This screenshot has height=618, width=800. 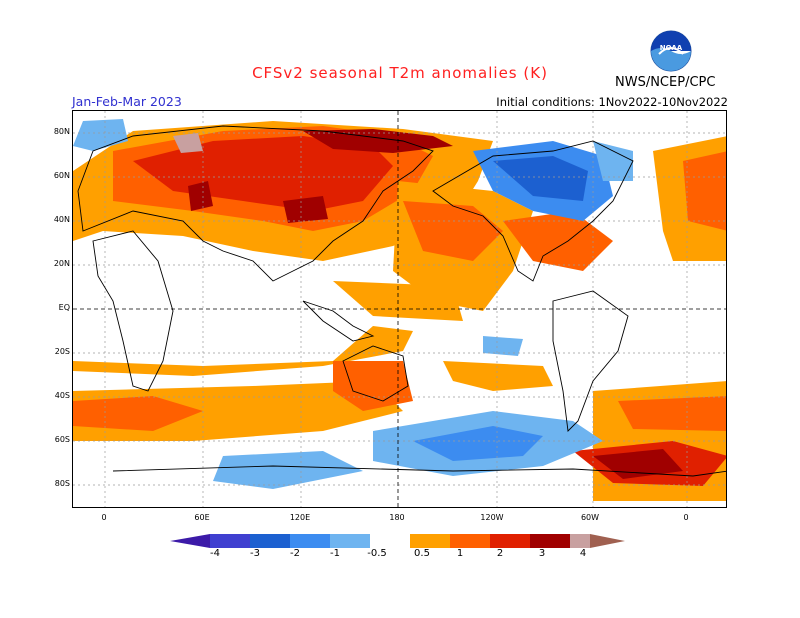 I want to click on lat-label: 60N, so click(x=61, y=175).